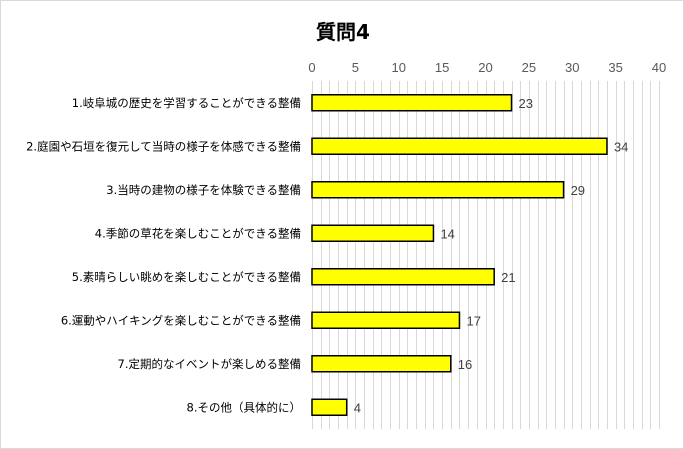 The image size is (684, 449). What do you see at coordinates (181, 320) in the screenshot?
I see `category-label: 6.運動やハイキングを楽しむことができる整備` at bounding box center [181, 320].